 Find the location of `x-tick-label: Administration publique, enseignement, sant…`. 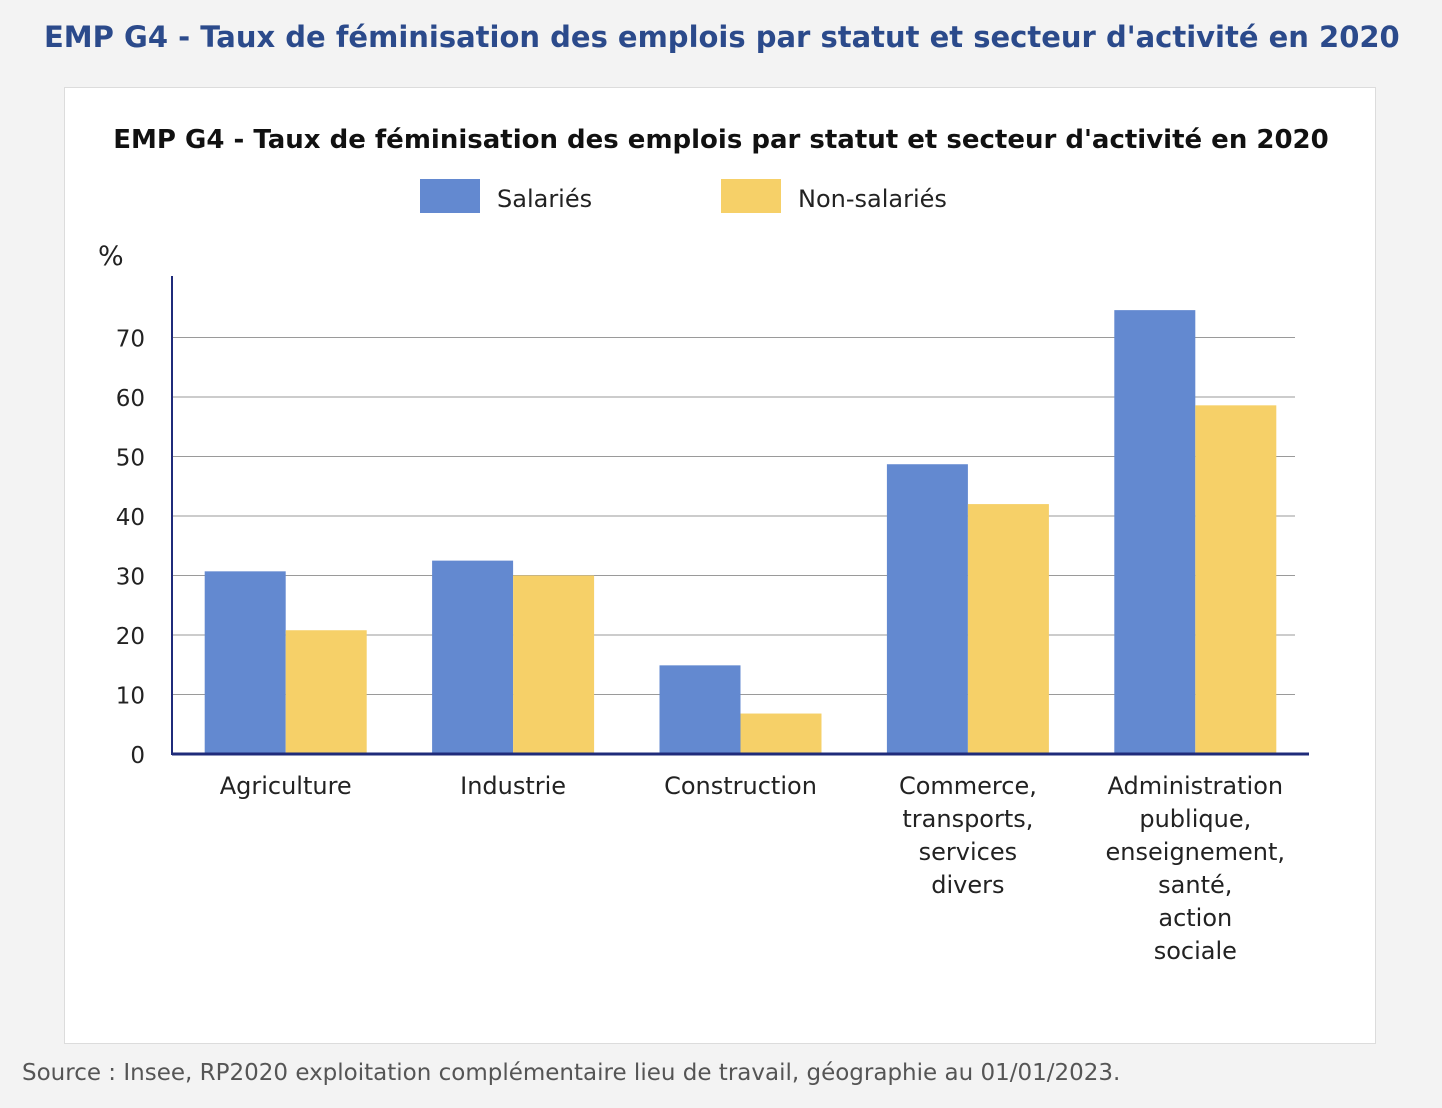

x-tick-label: Administration publique, enseignement, sant… is located at coordinates (1196, 868).